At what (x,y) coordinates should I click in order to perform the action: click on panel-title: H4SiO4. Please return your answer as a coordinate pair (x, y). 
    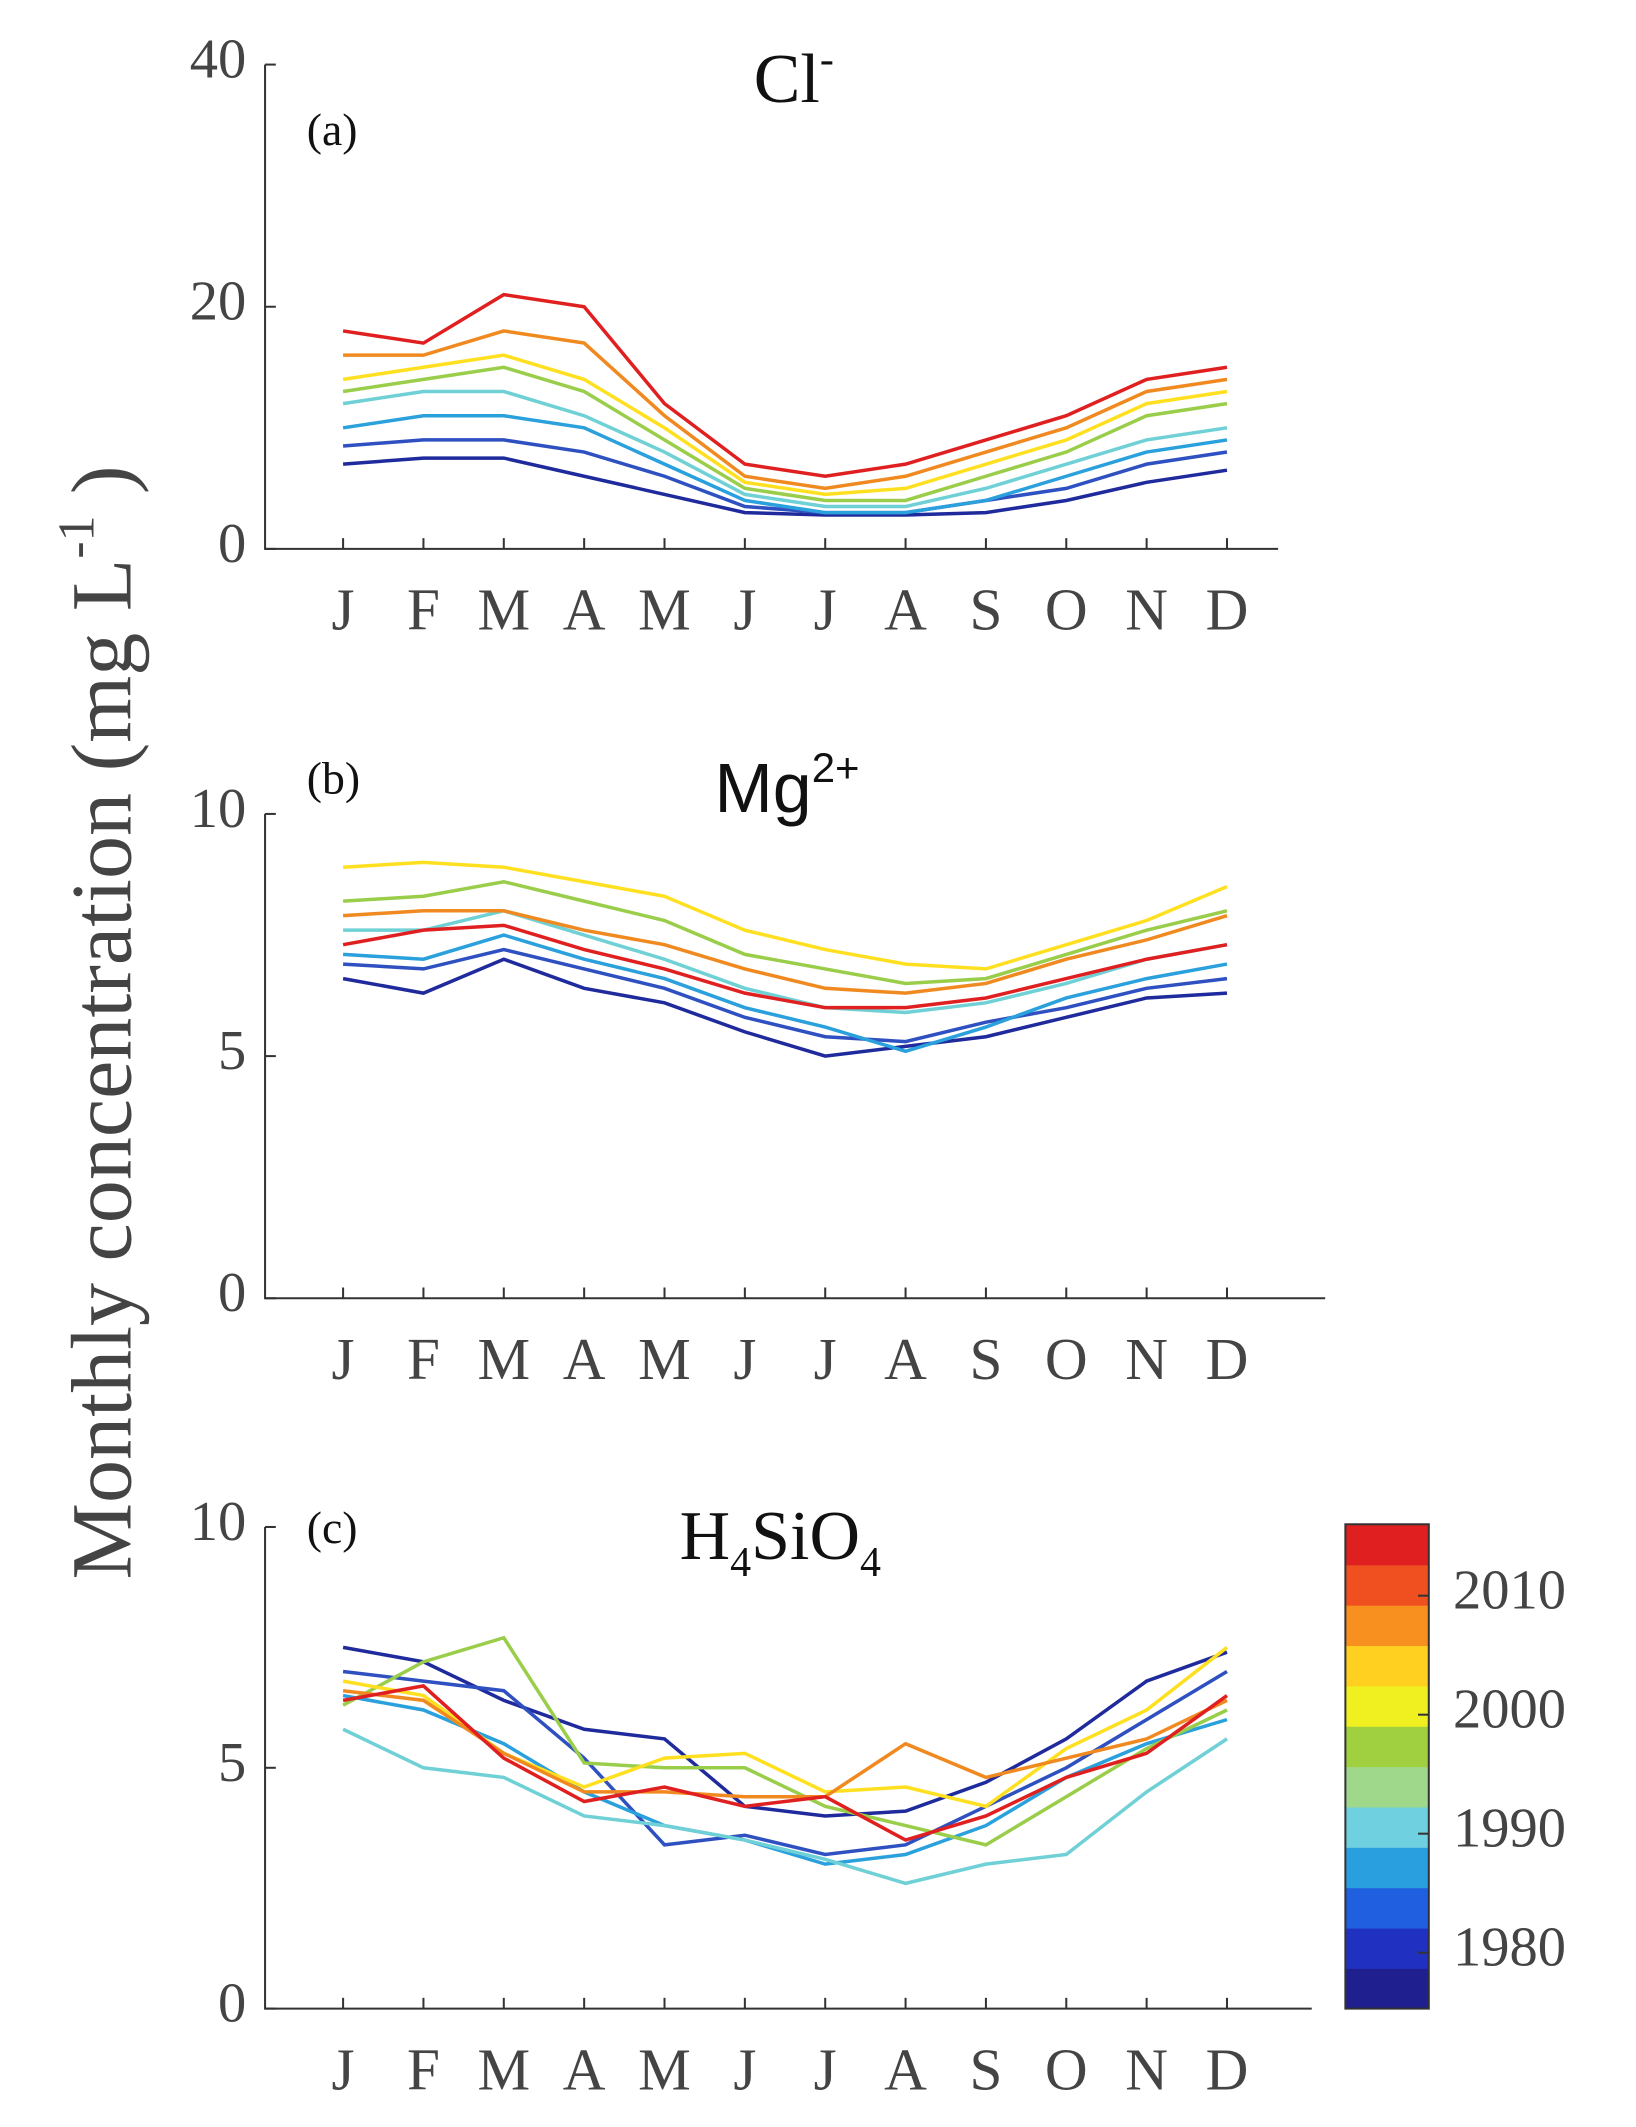
    Looking at the image, I should click on (780, 1542).